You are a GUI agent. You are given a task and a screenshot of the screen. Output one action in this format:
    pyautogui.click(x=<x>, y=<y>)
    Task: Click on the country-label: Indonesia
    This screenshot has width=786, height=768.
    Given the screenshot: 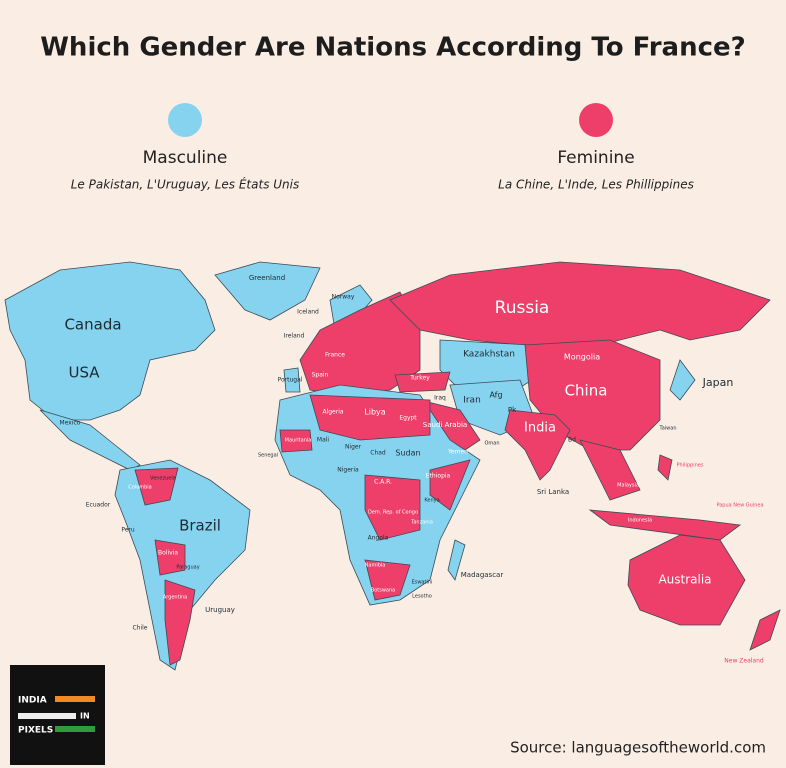 What is the action you would take?
    pyautogui.click(x=640, y=521)
    